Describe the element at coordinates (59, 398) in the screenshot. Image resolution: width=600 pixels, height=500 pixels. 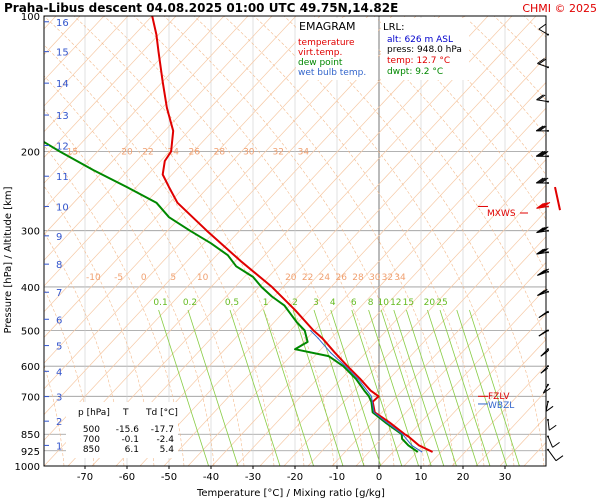
I see `altitude-tick-label: 3` at that location.